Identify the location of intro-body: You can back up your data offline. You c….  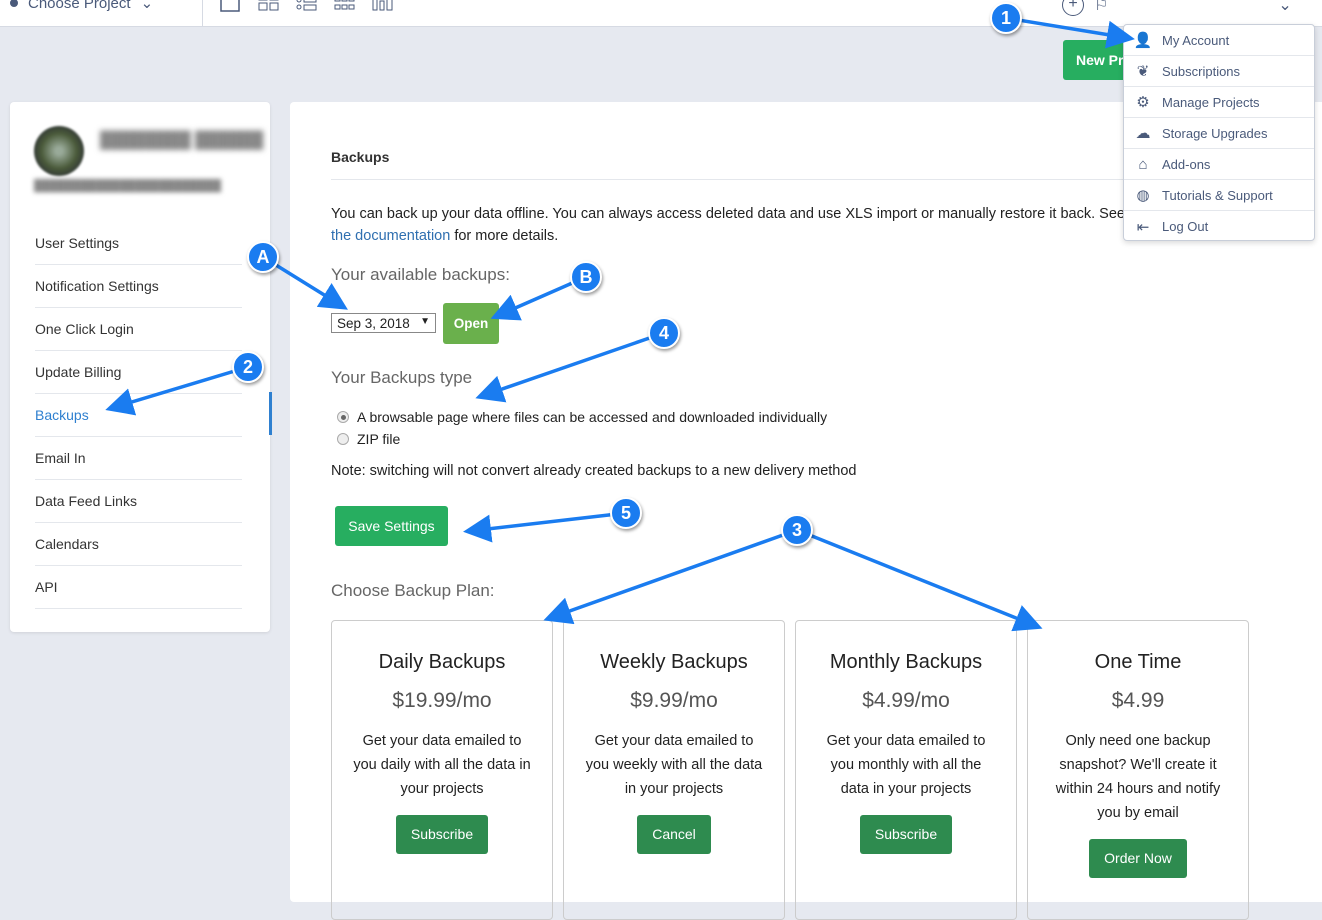
(728, 214).